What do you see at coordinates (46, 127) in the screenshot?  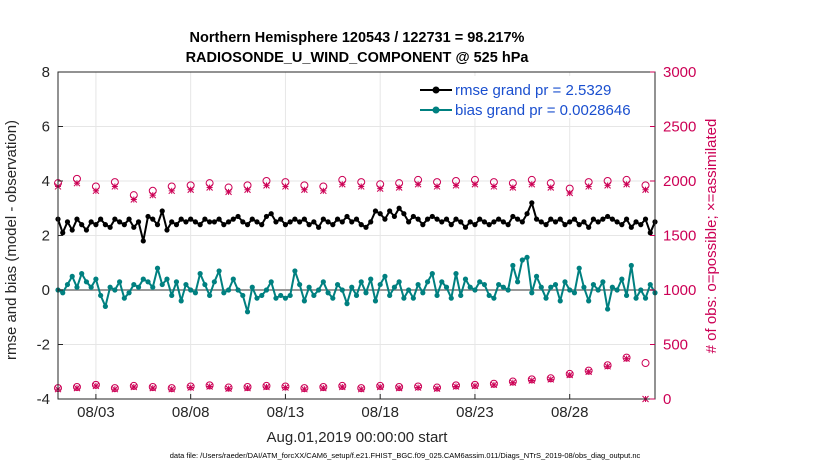 I see `y-tick-label: 6` at bounding box center [46, 127].